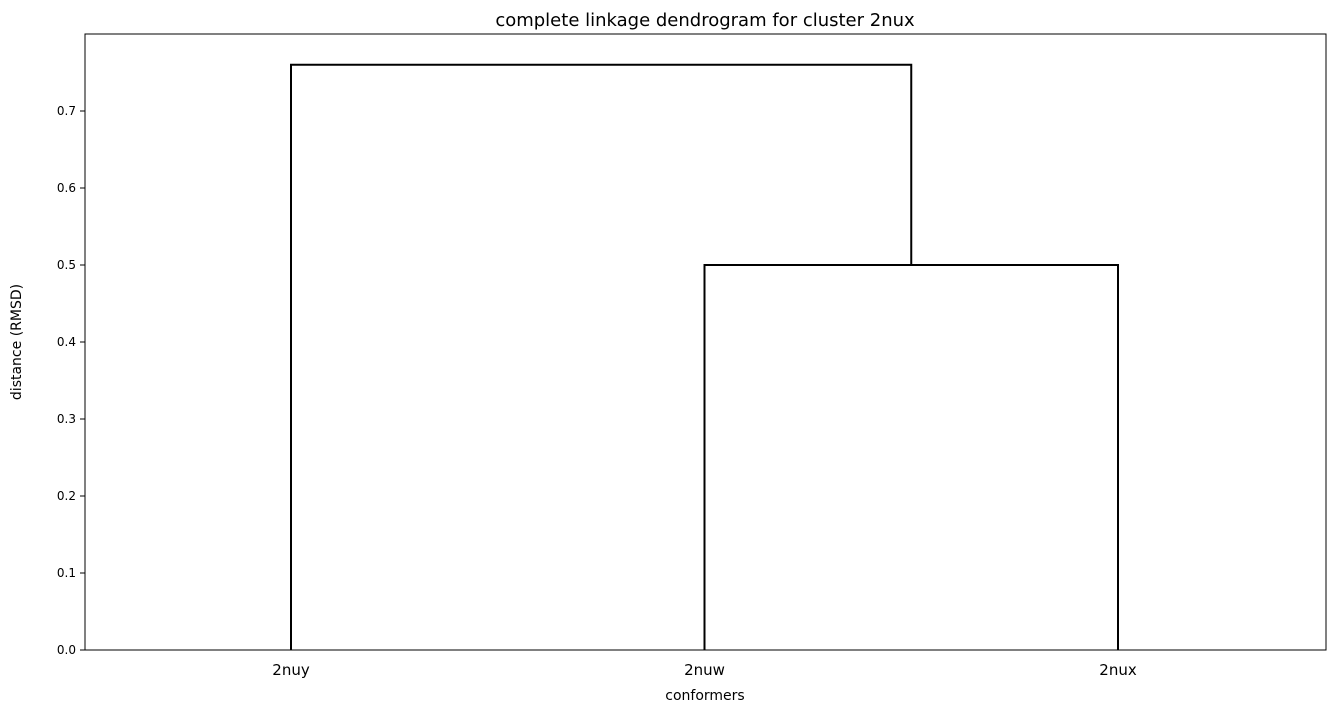 The width and height of the screenshot is (1334, 714). What do you see at coordinates (66, 419) in the screenshot?
I see `y-tick-label: 0.3` at bounding box center [66, 419].